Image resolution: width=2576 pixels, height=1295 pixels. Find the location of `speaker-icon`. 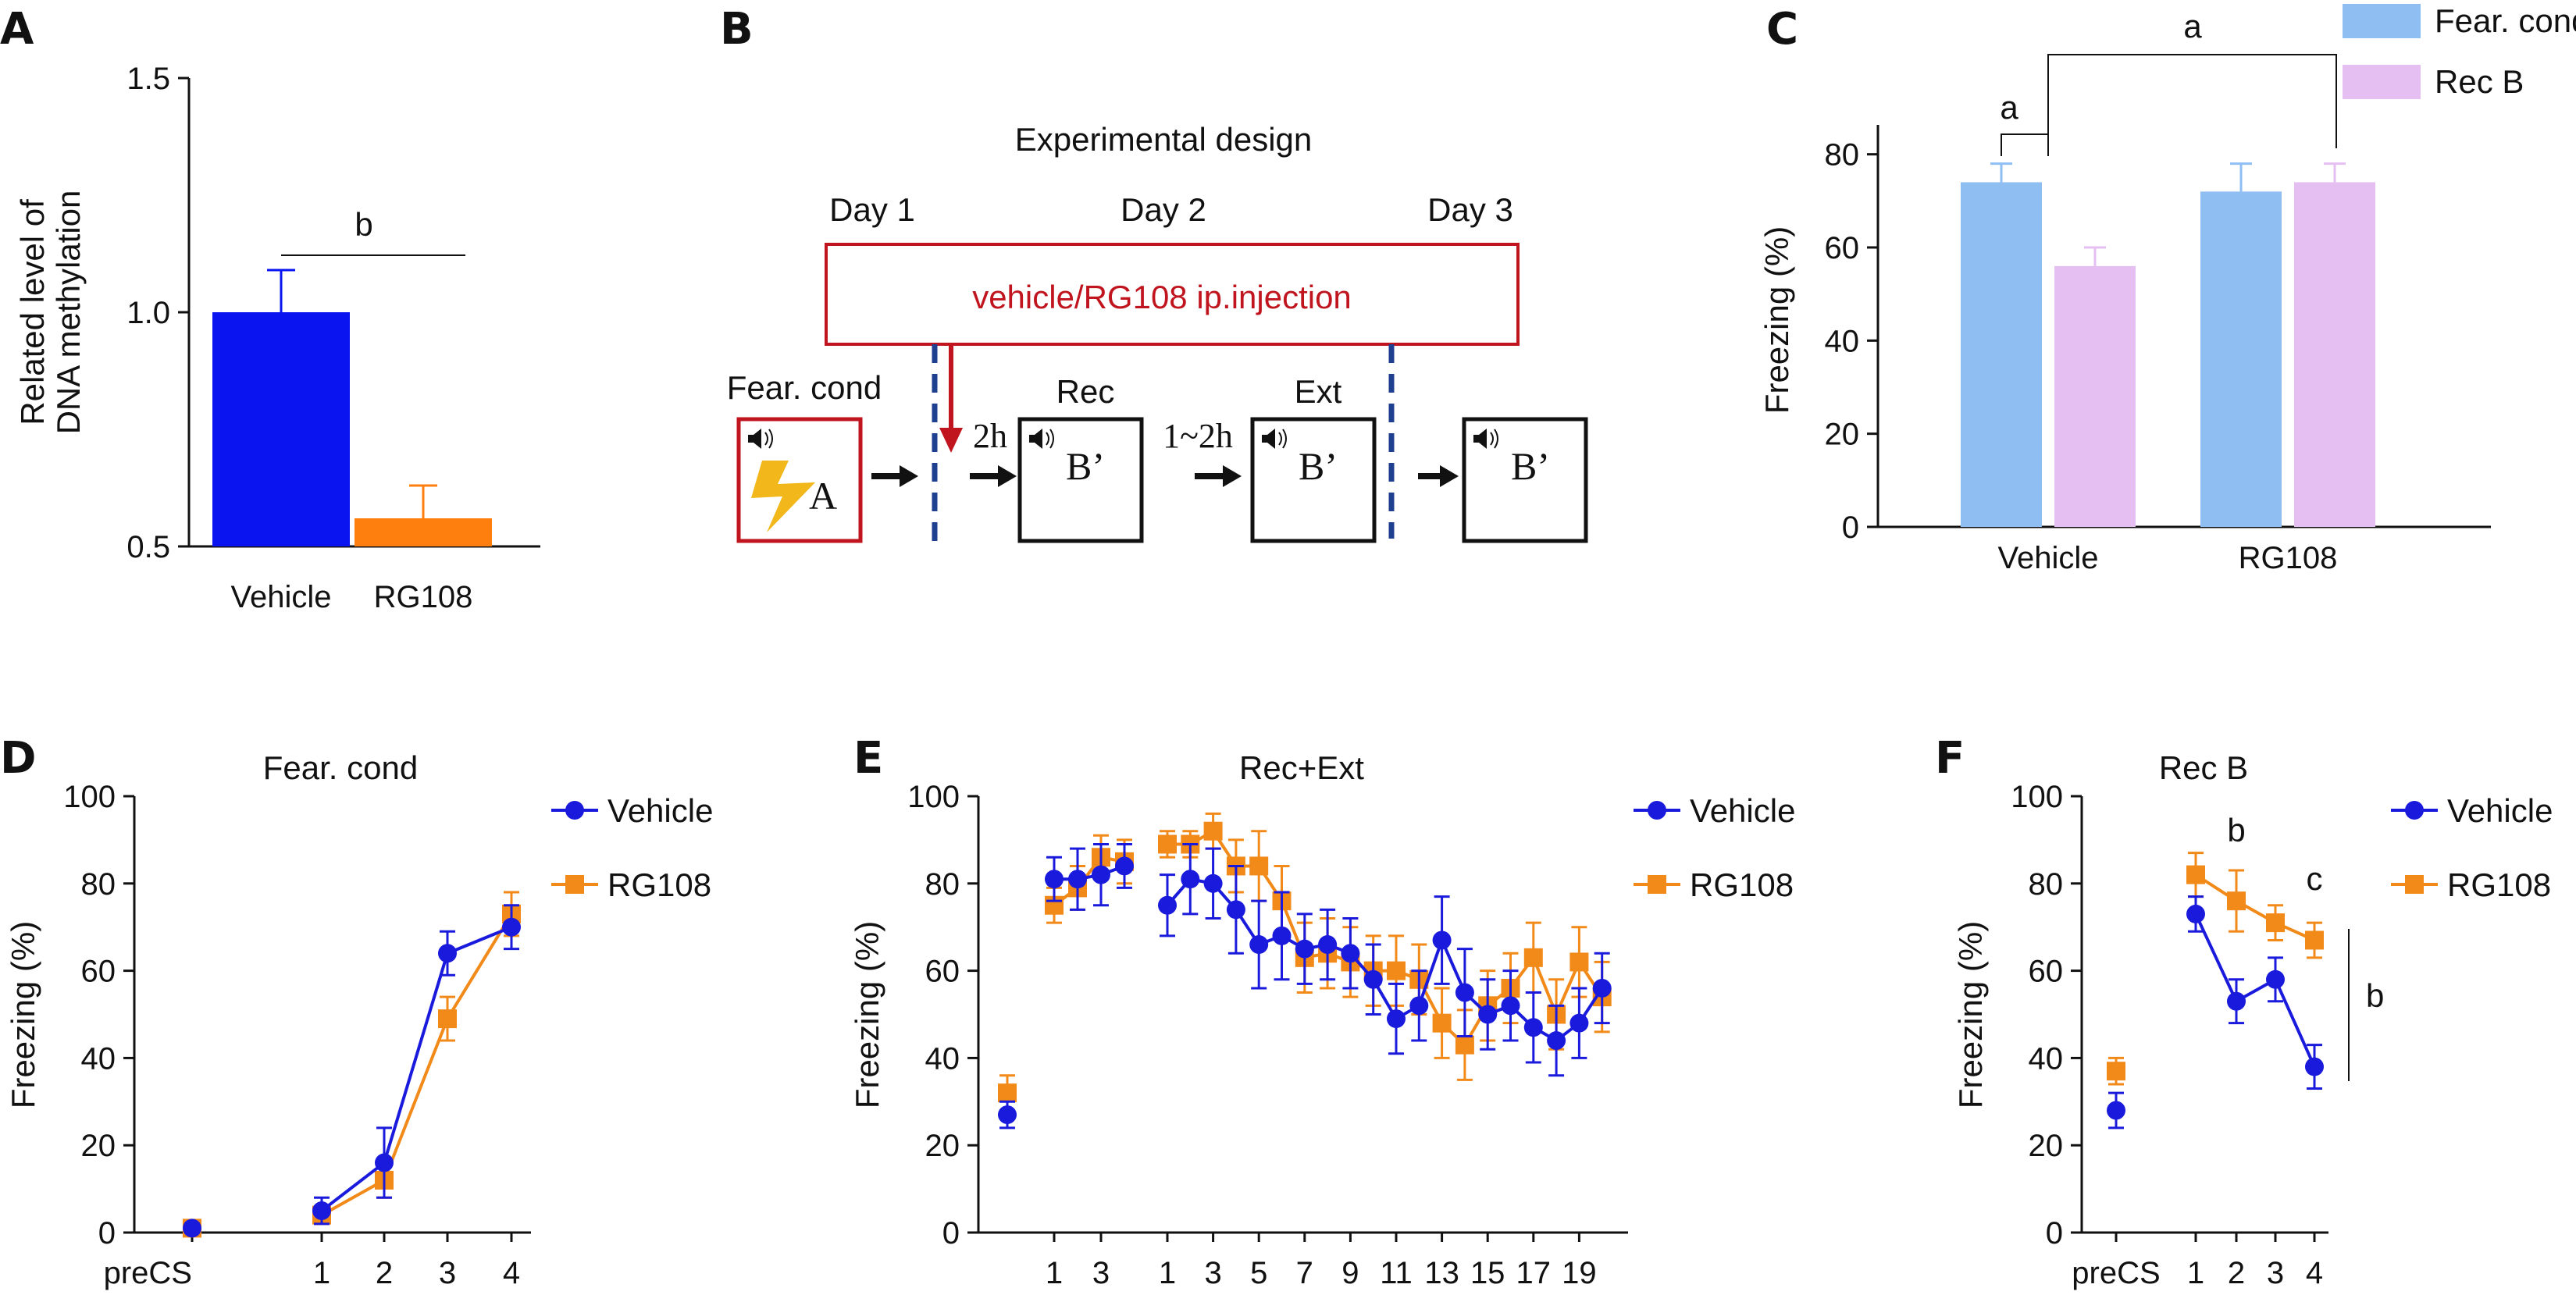

speaker-icon is located at coordinates (1274, 439).